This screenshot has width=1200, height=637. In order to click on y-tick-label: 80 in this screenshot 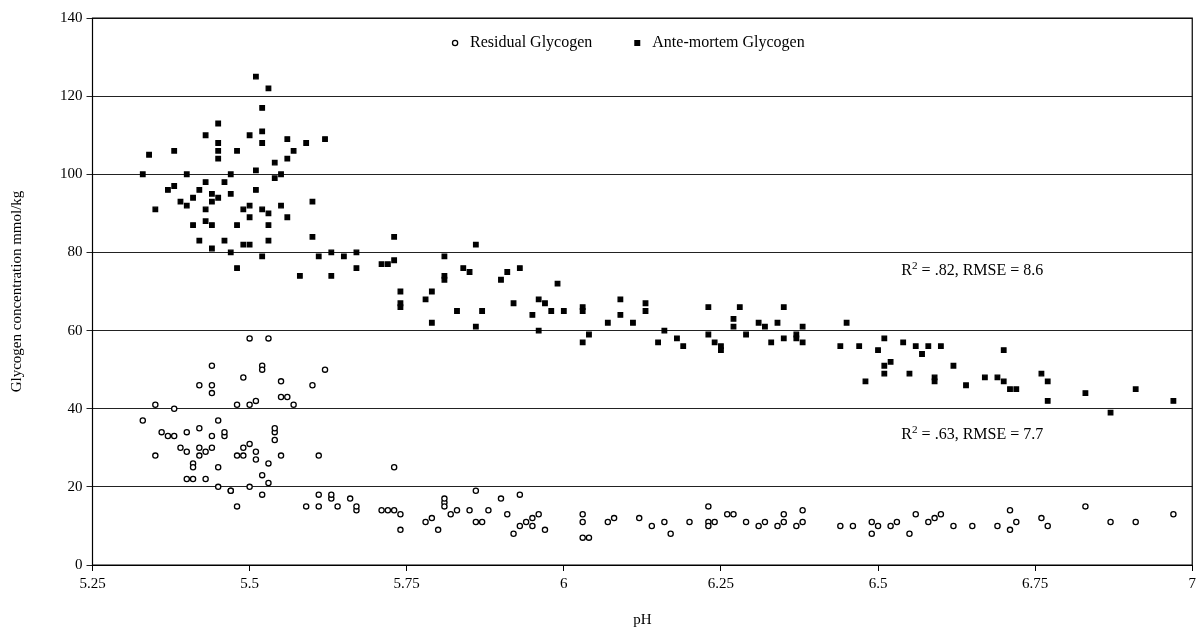, I will do `click(75, 251)`.